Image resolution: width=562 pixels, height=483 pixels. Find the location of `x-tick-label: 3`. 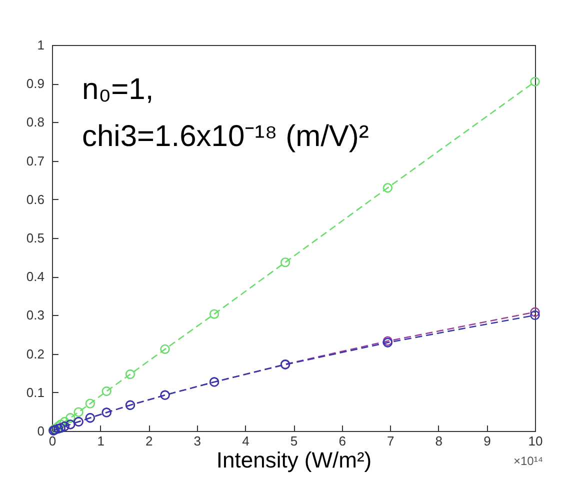

x-tick-label: 3 is located at coordinates (198, 441).